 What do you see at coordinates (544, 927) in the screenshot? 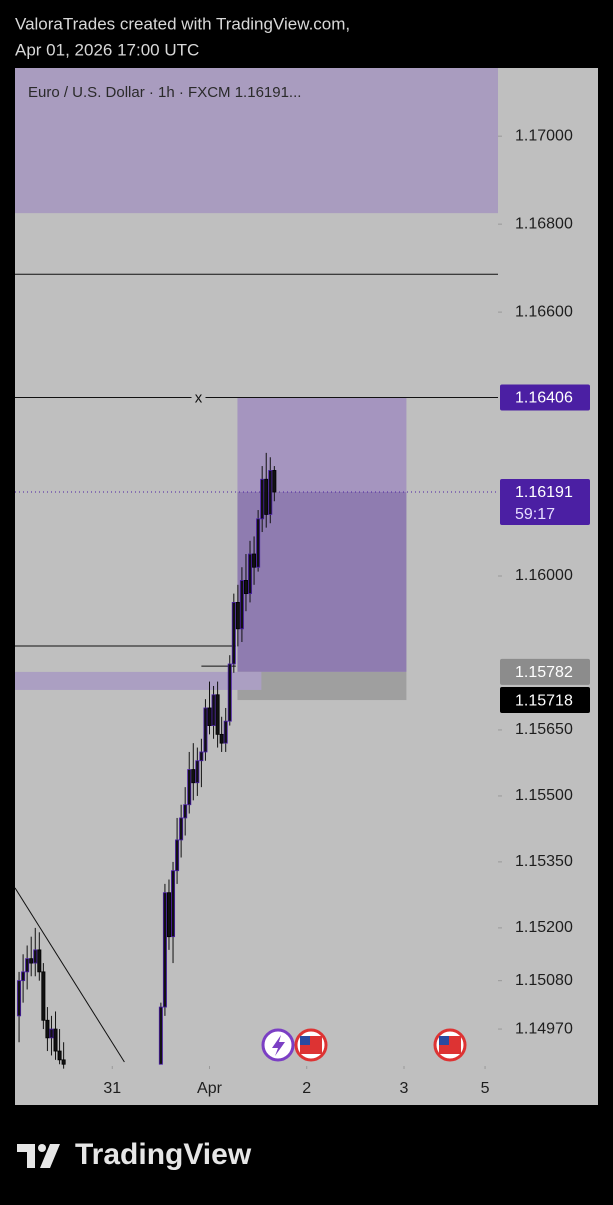
I see `y-tick-label: 1.15200` at bounding box center [544, 927].